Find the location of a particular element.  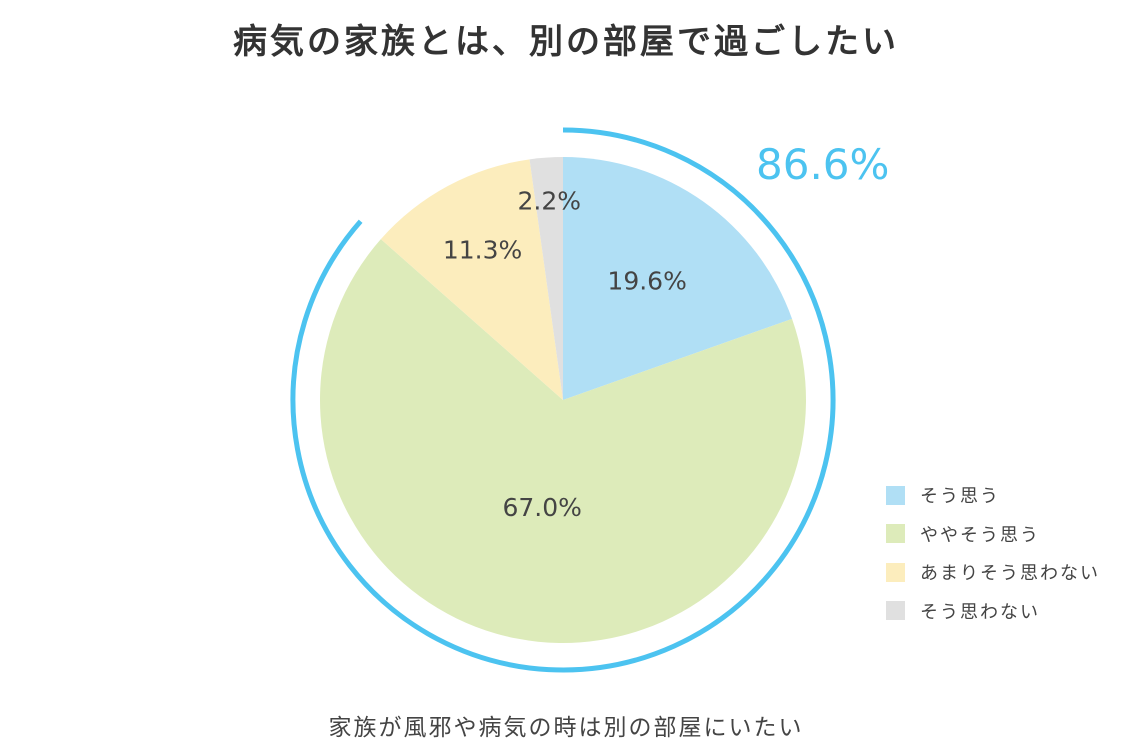

chart-caption: 家族が風邪や病気の時は別の部屋にいたい is located at coordinates (566, 728).